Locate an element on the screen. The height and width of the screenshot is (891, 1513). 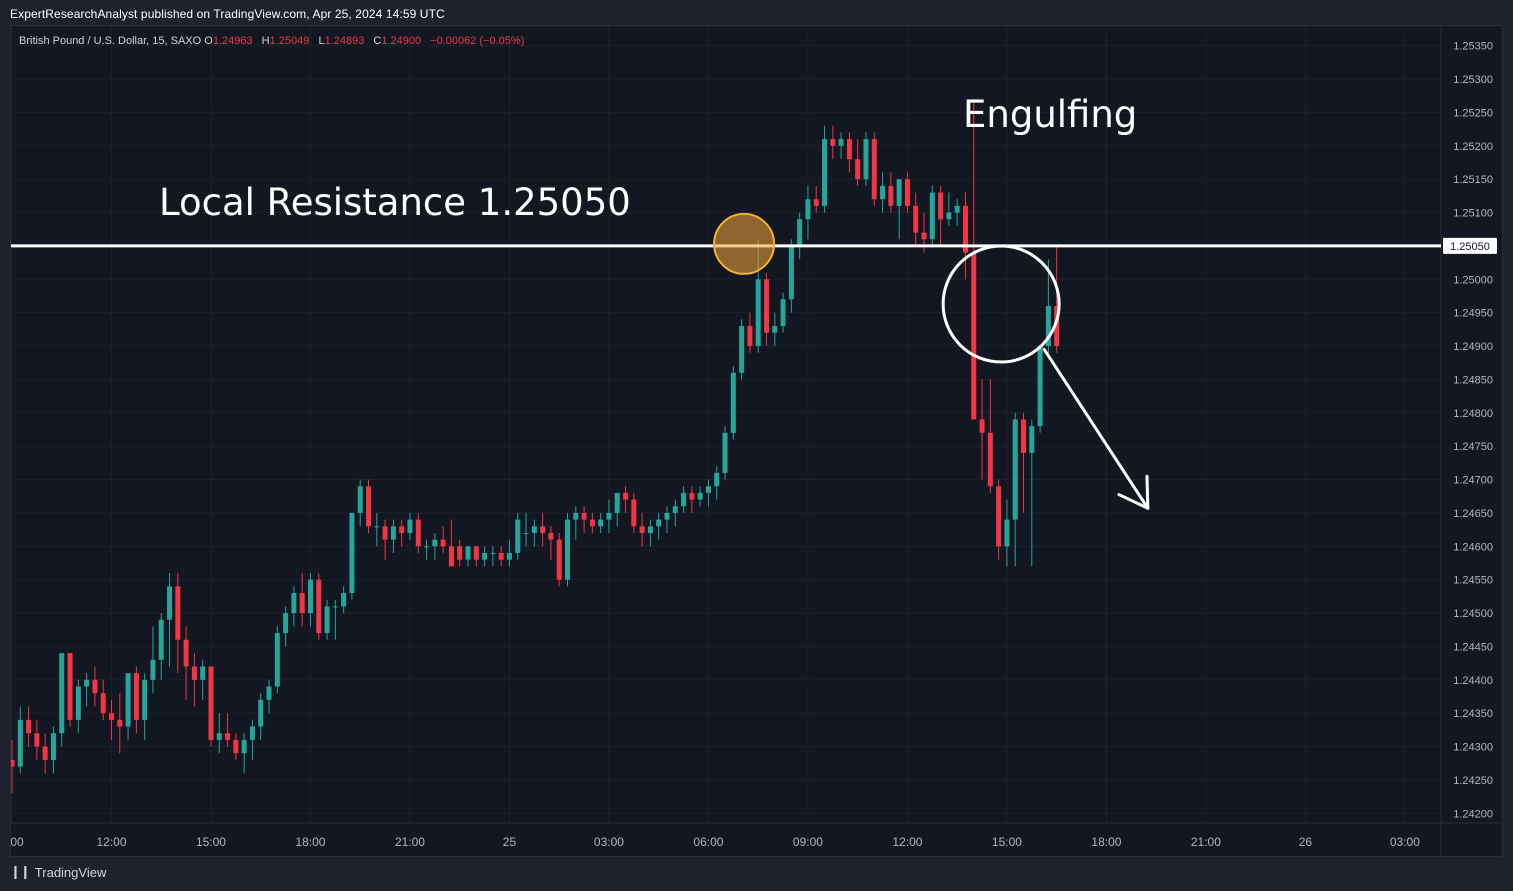
white-highlight-circle is located at coordinates (1001, 304).